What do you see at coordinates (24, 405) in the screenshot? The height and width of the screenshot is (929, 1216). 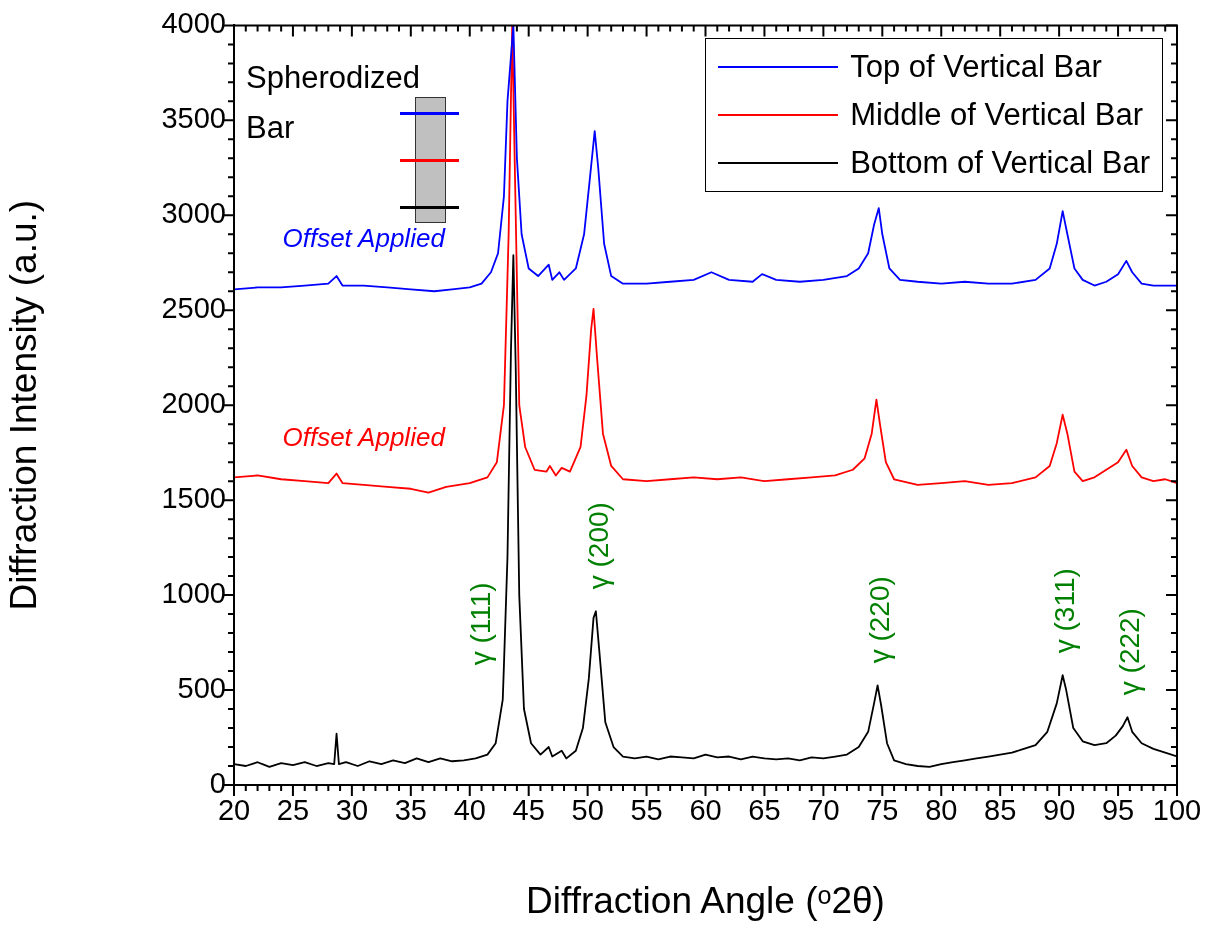 I see `y-axis-title: Diffraction Intensity (a.u.)` at bounding box center [24, 405].